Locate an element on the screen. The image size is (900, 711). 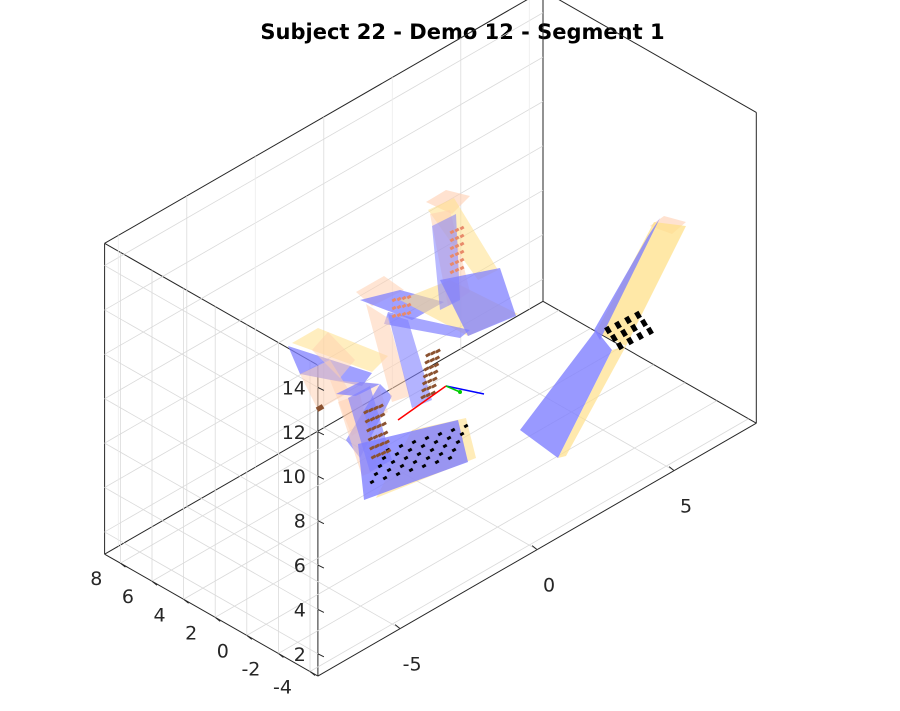
frame-axis-z is located at coordinates (465, 390).